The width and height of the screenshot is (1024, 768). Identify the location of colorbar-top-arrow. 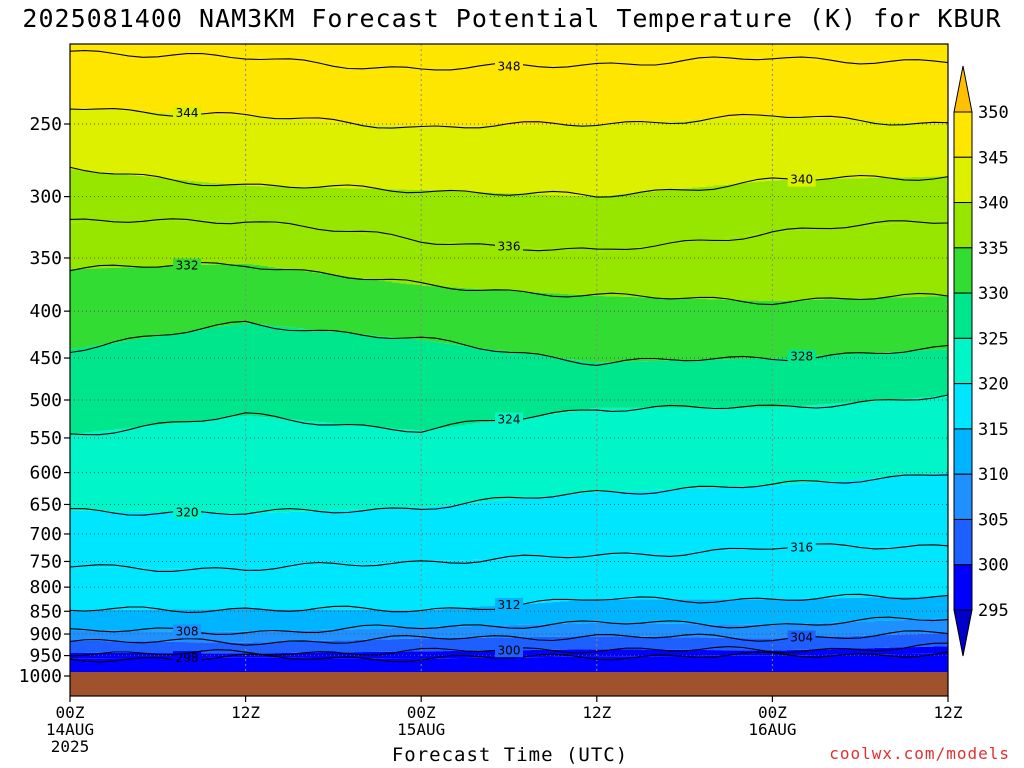
(963, 89).